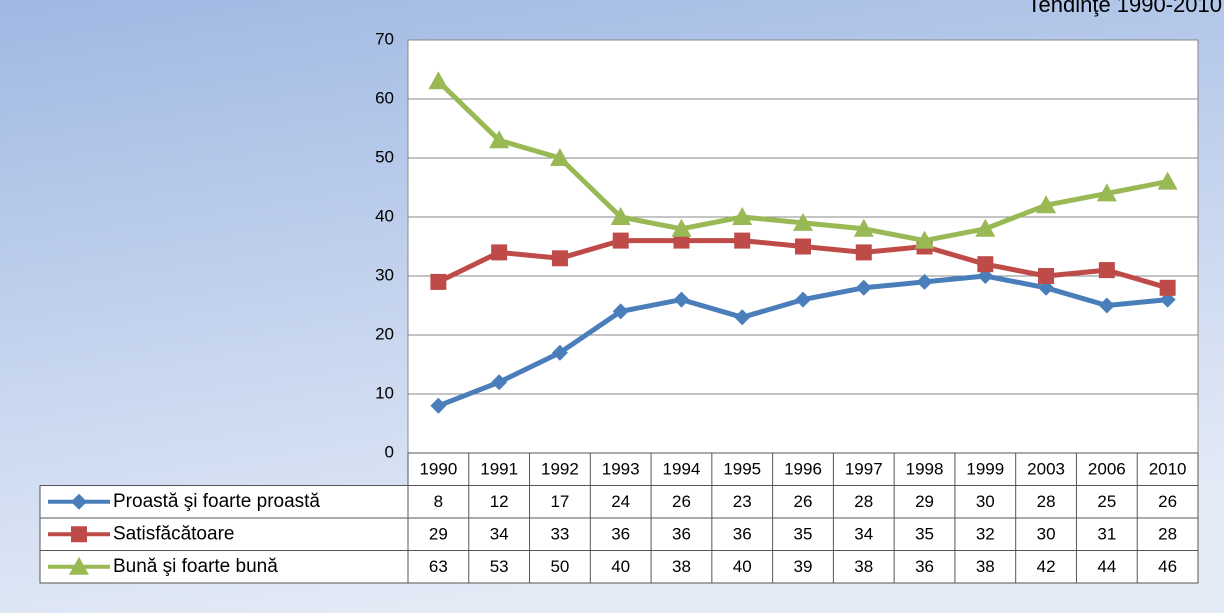 This screenshot has height=613, width=1224. Describe the element at coordinates (682, 469) in the screenshot. I see `x-tick-label: 1994` at that location.